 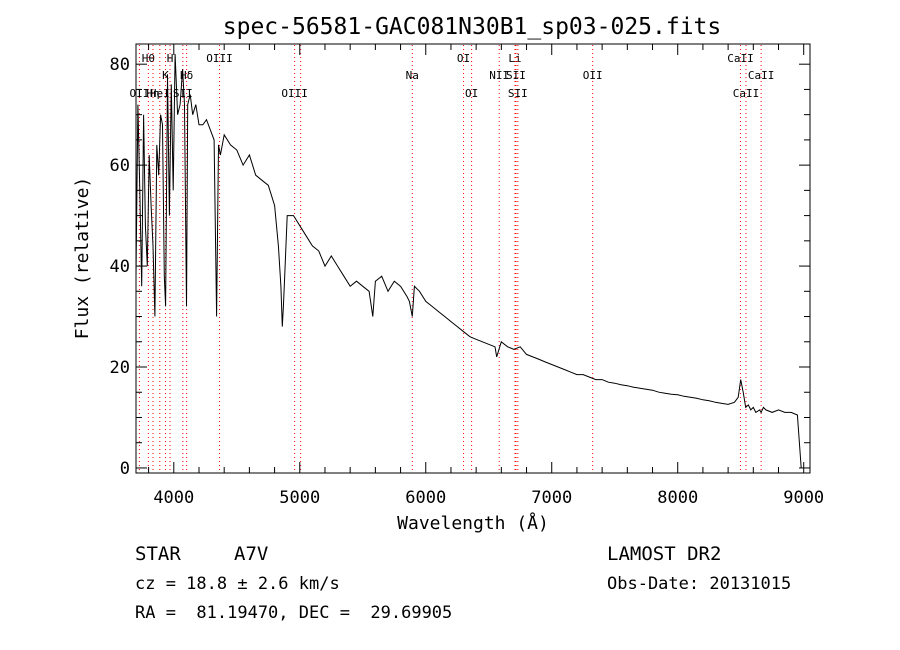 I want to click on y-axis-label: Flux (relative), so click(x=82, y=258).